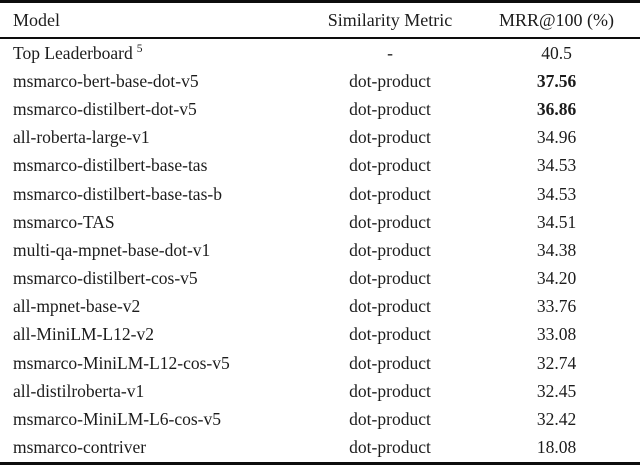 This screenshot has width=640, height=468. I want to click on model-cell: all-mpnet-base-v2, so click(153, 307).